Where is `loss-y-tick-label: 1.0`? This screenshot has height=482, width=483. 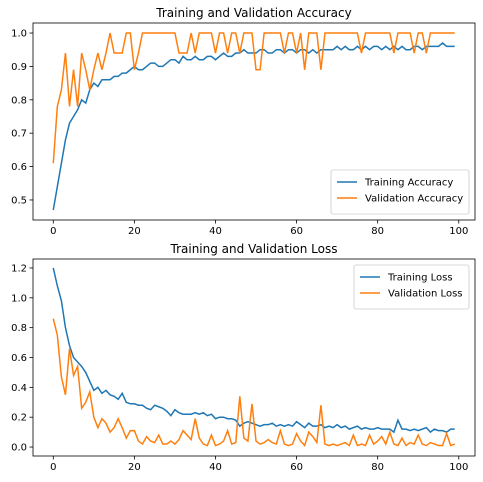 loss-y-tick-label: 1.0 is located at coordinates (19, 298).